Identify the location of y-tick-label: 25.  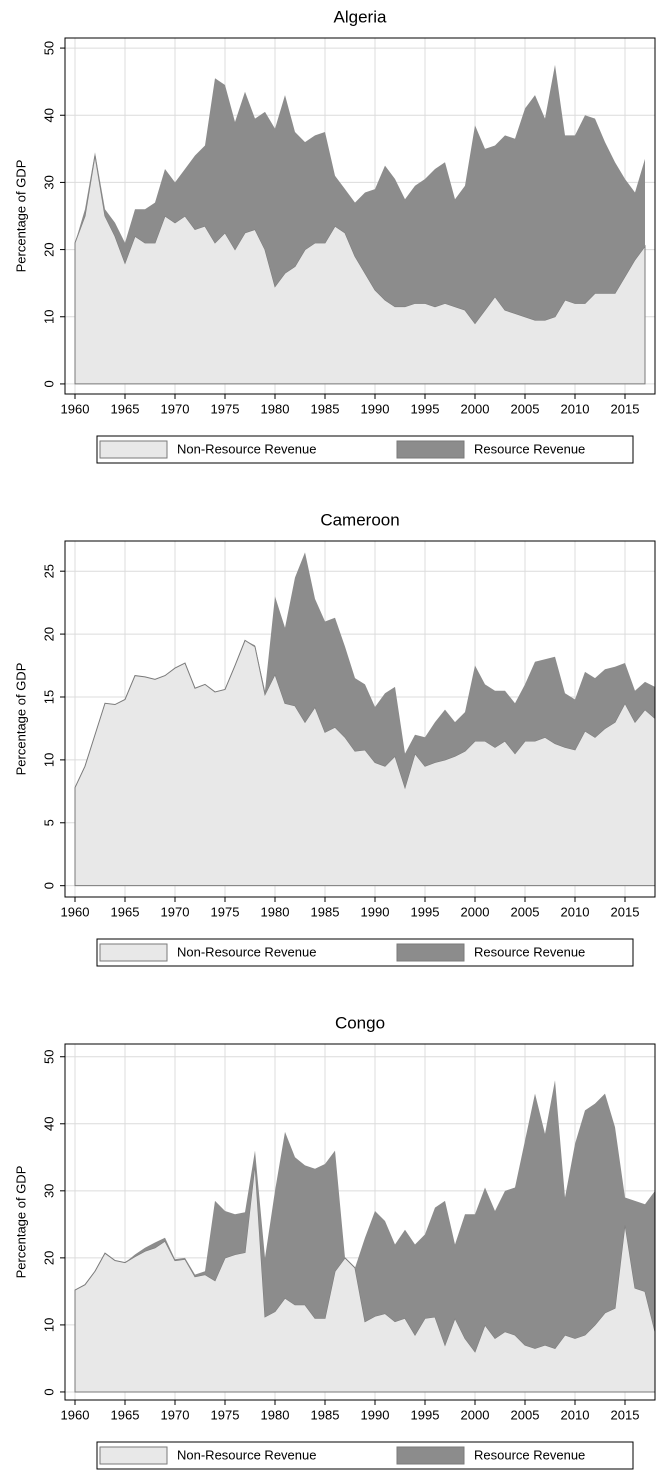
(48, 571).